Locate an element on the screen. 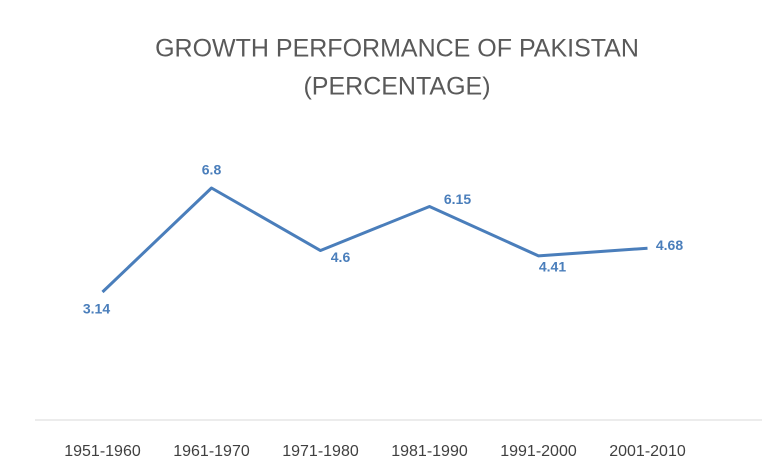 This screenshot has width=782, height=473. data-label: 4.68 is located at coordinates (669, 245).